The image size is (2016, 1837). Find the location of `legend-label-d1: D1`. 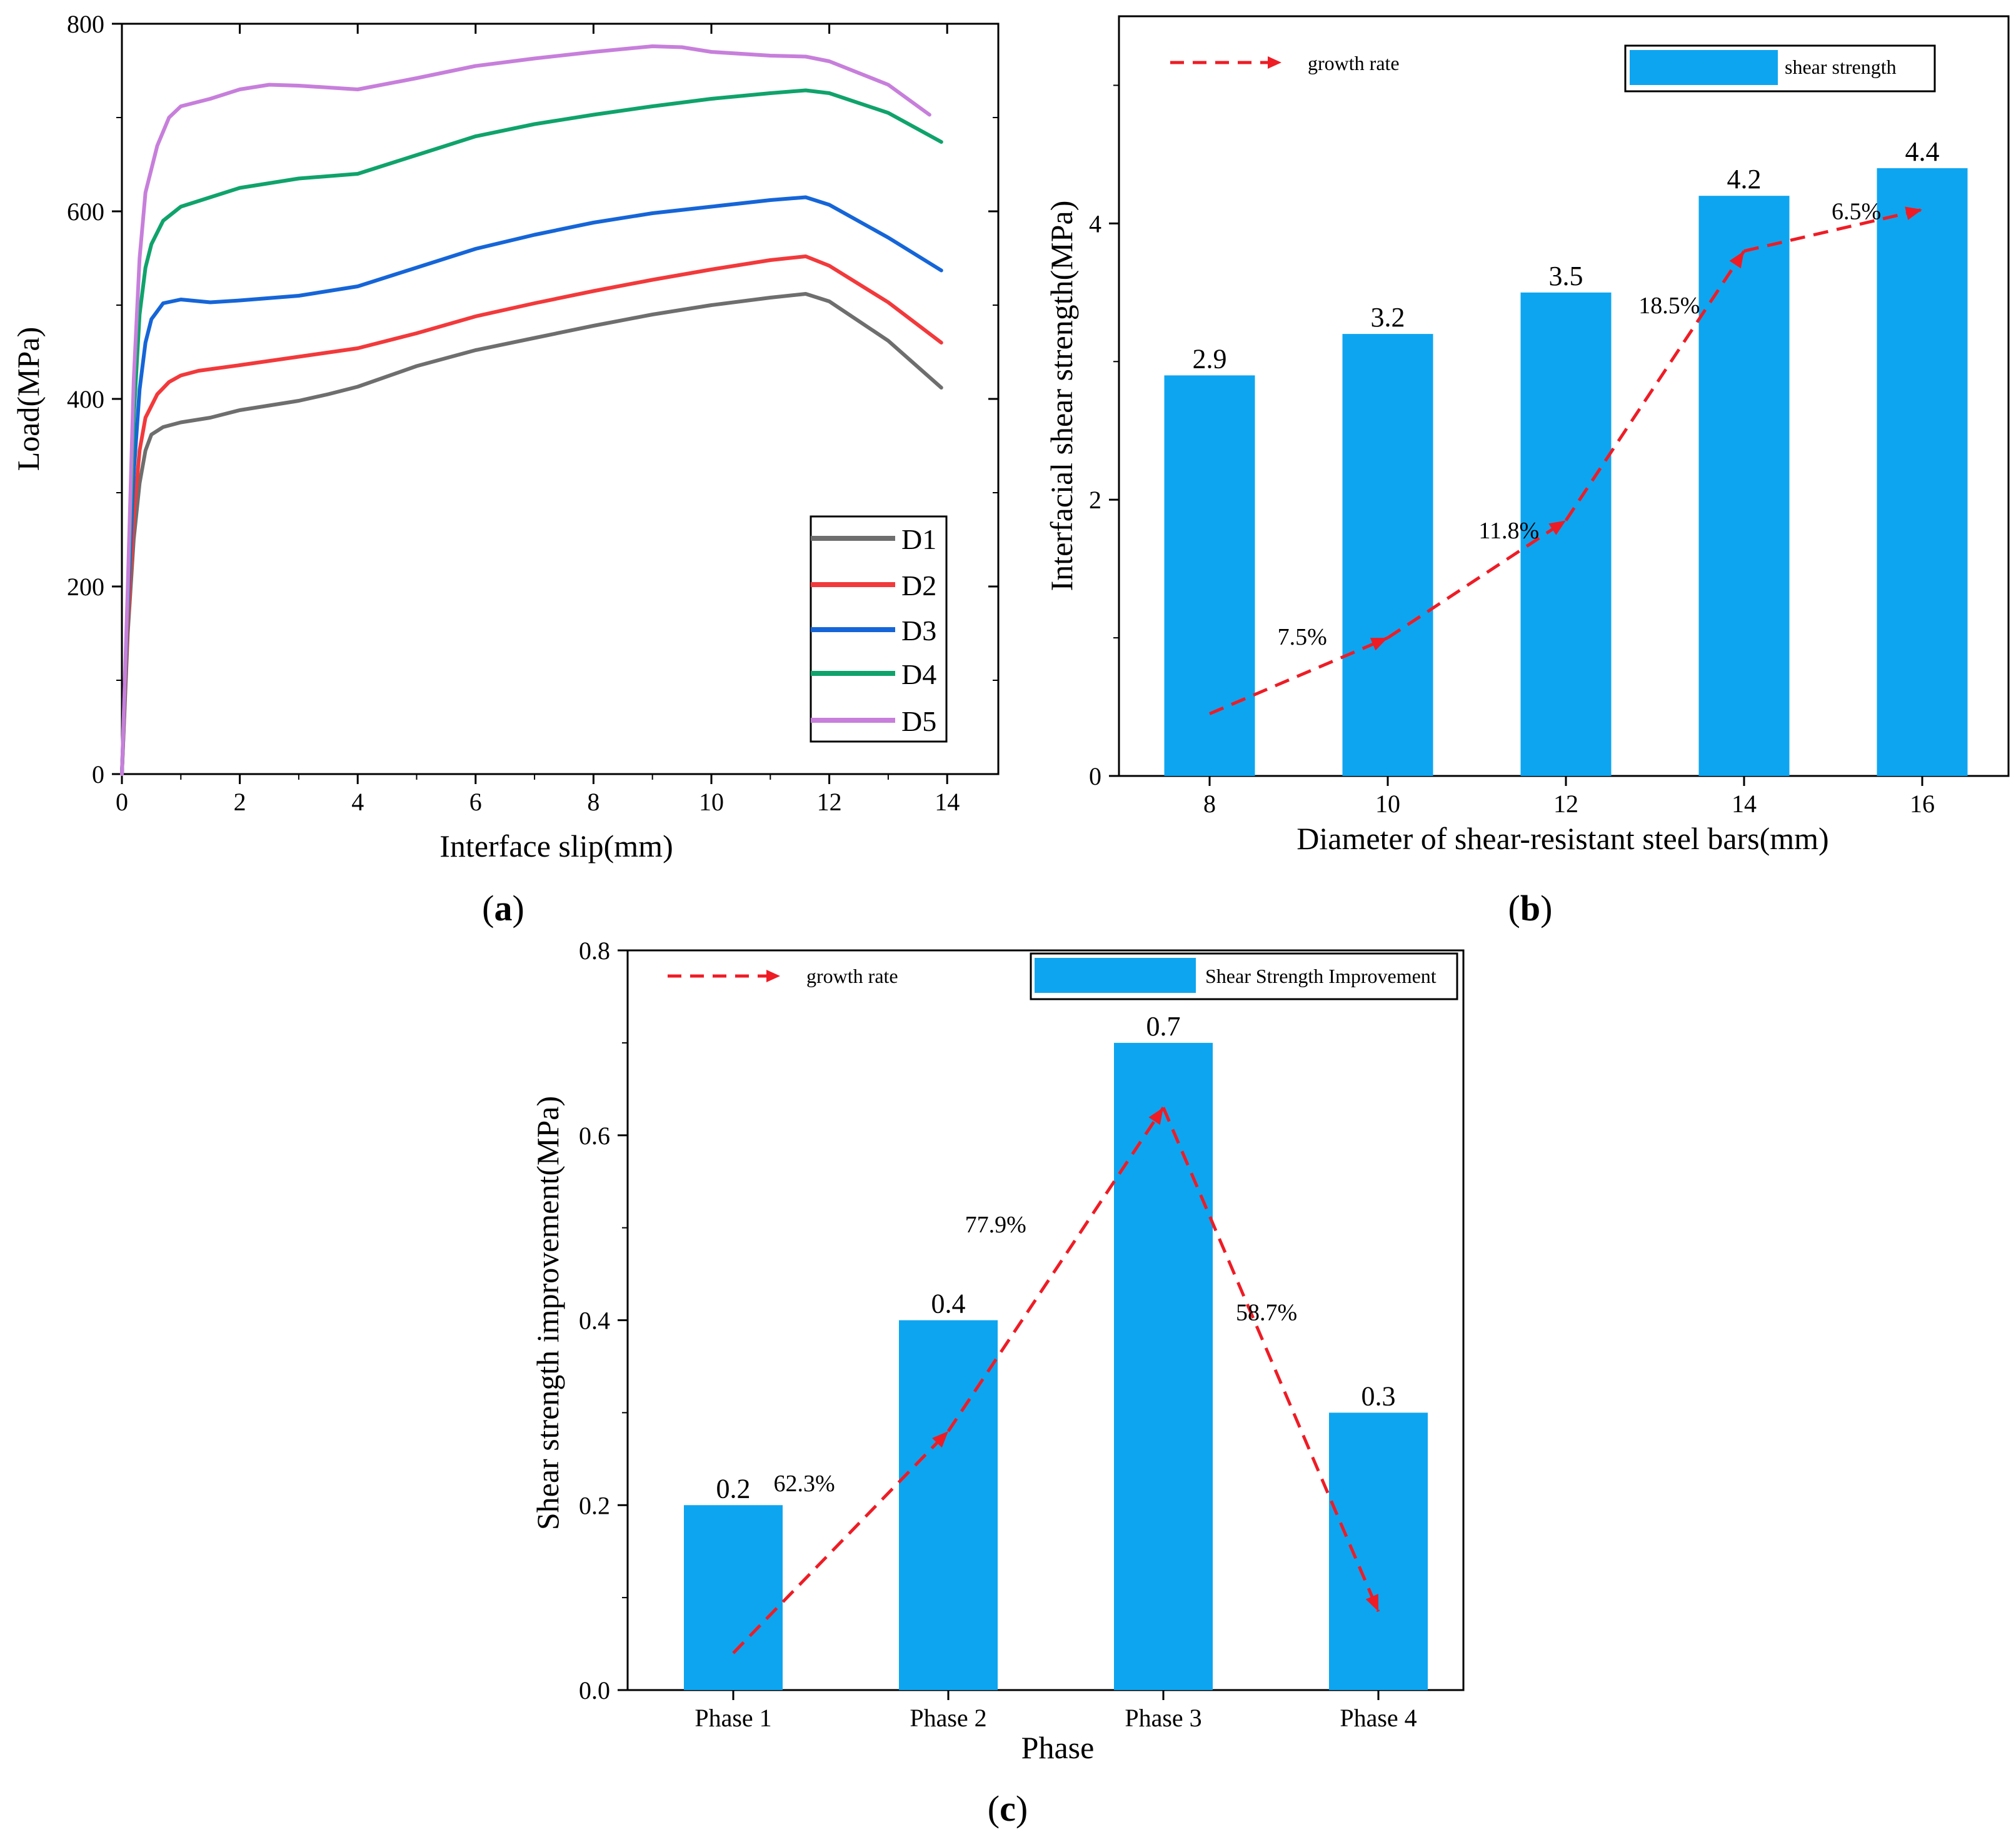

legend-label-d1: D1 is located at coordinates (918, 539).